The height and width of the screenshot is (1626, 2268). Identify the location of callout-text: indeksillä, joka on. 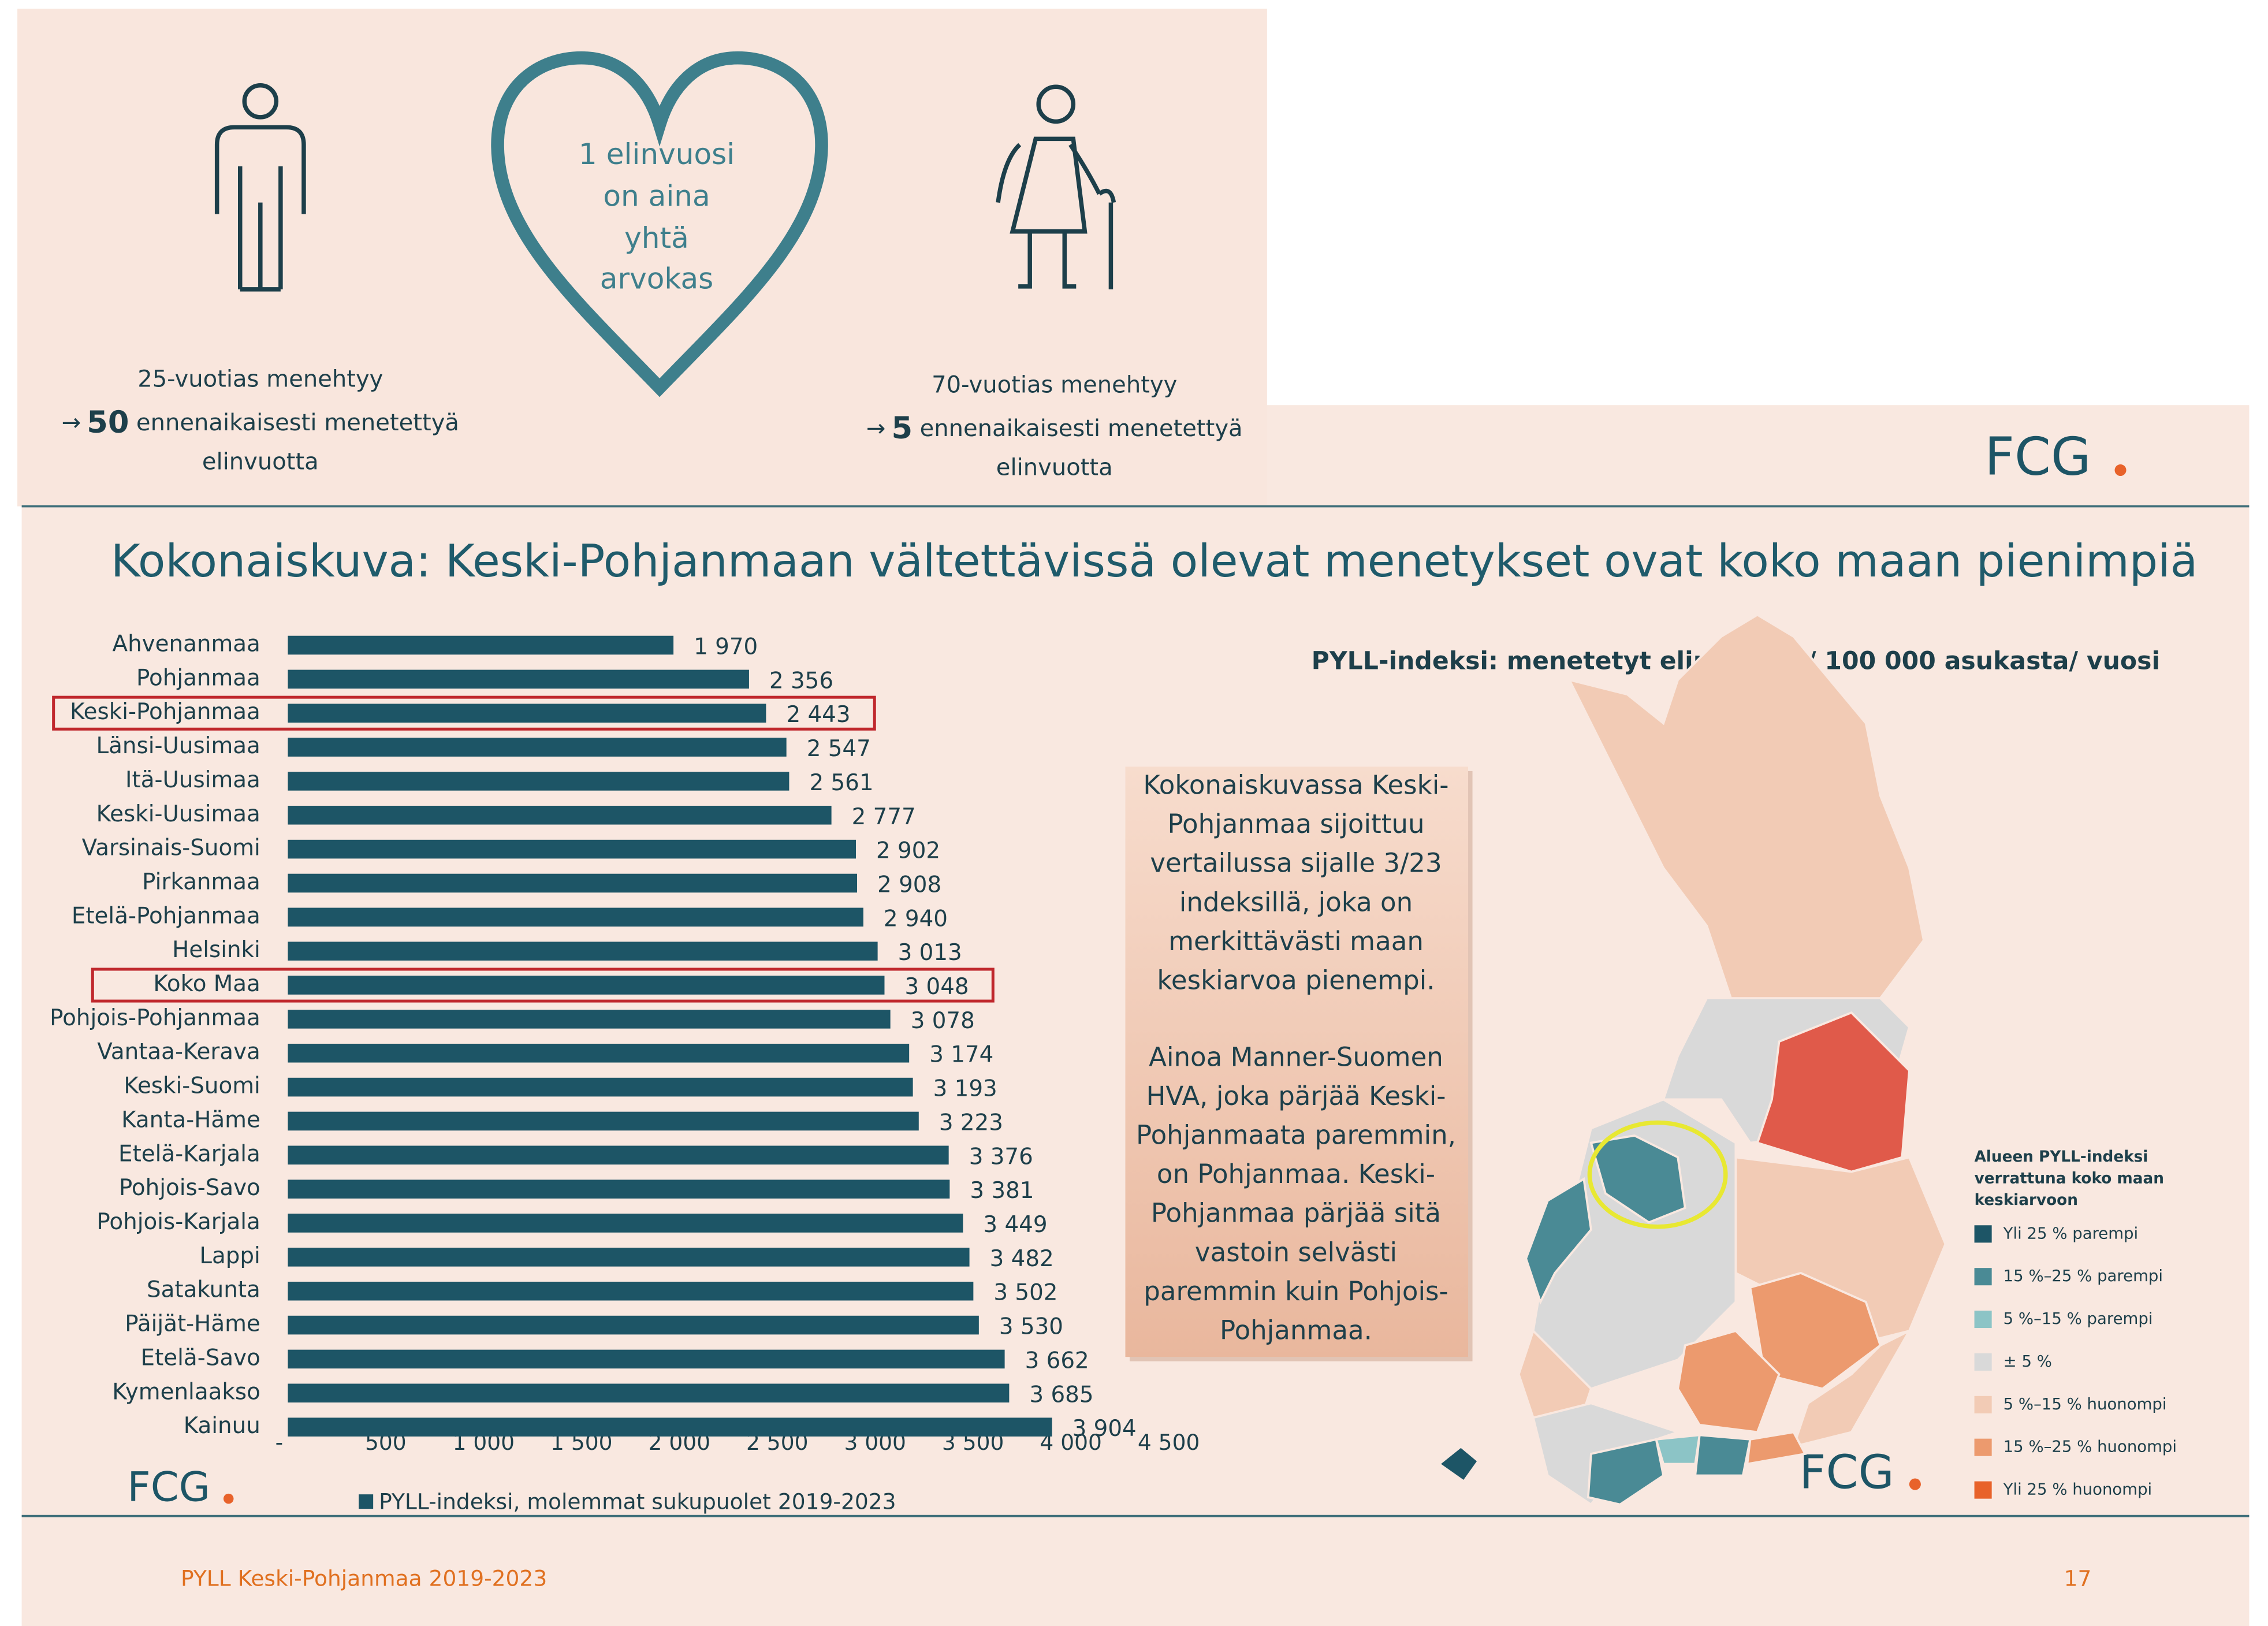
(1296, 902).